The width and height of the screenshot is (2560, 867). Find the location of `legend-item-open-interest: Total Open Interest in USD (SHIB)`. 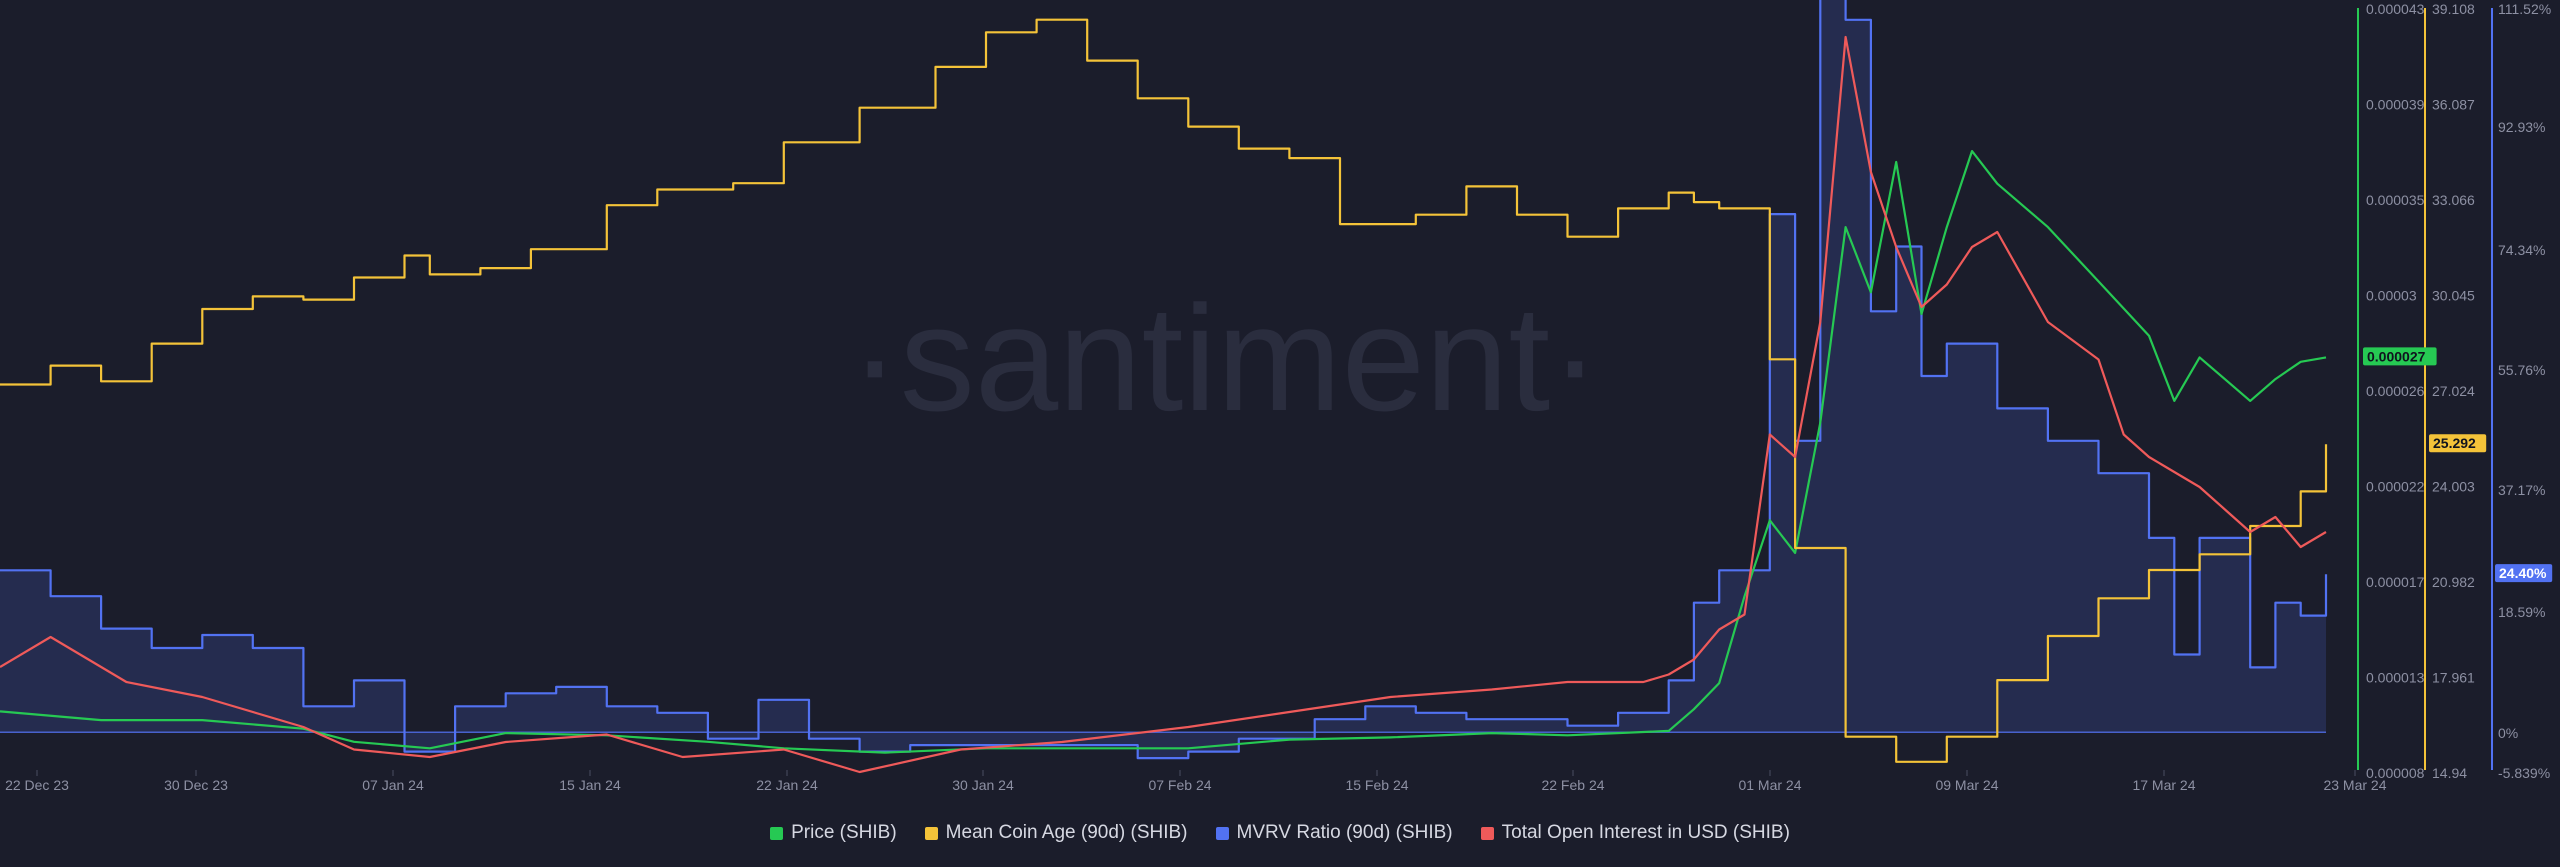

legend-item-open-interest: Total Open Interest in USD (SHIB) is located at coordinates (1635, 833).